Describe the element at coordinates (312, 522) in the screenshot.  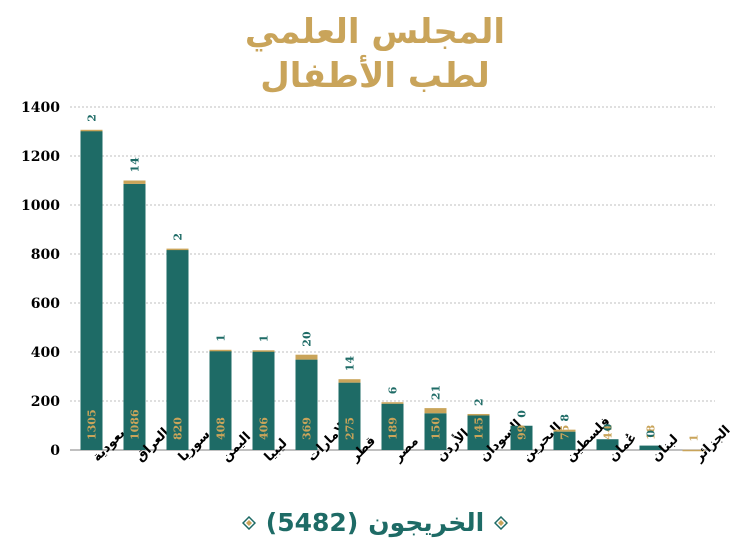
I see `graduates-total: (5482)` at that location.